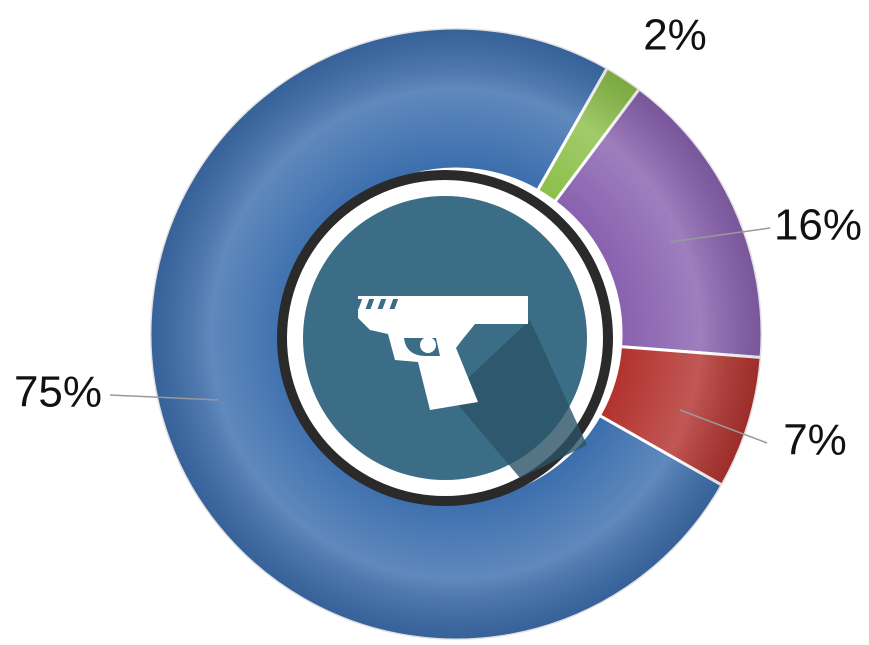 The width and height of the screenshot is (869, 645). I want to click on data-label: 2%, so click(675, 35).